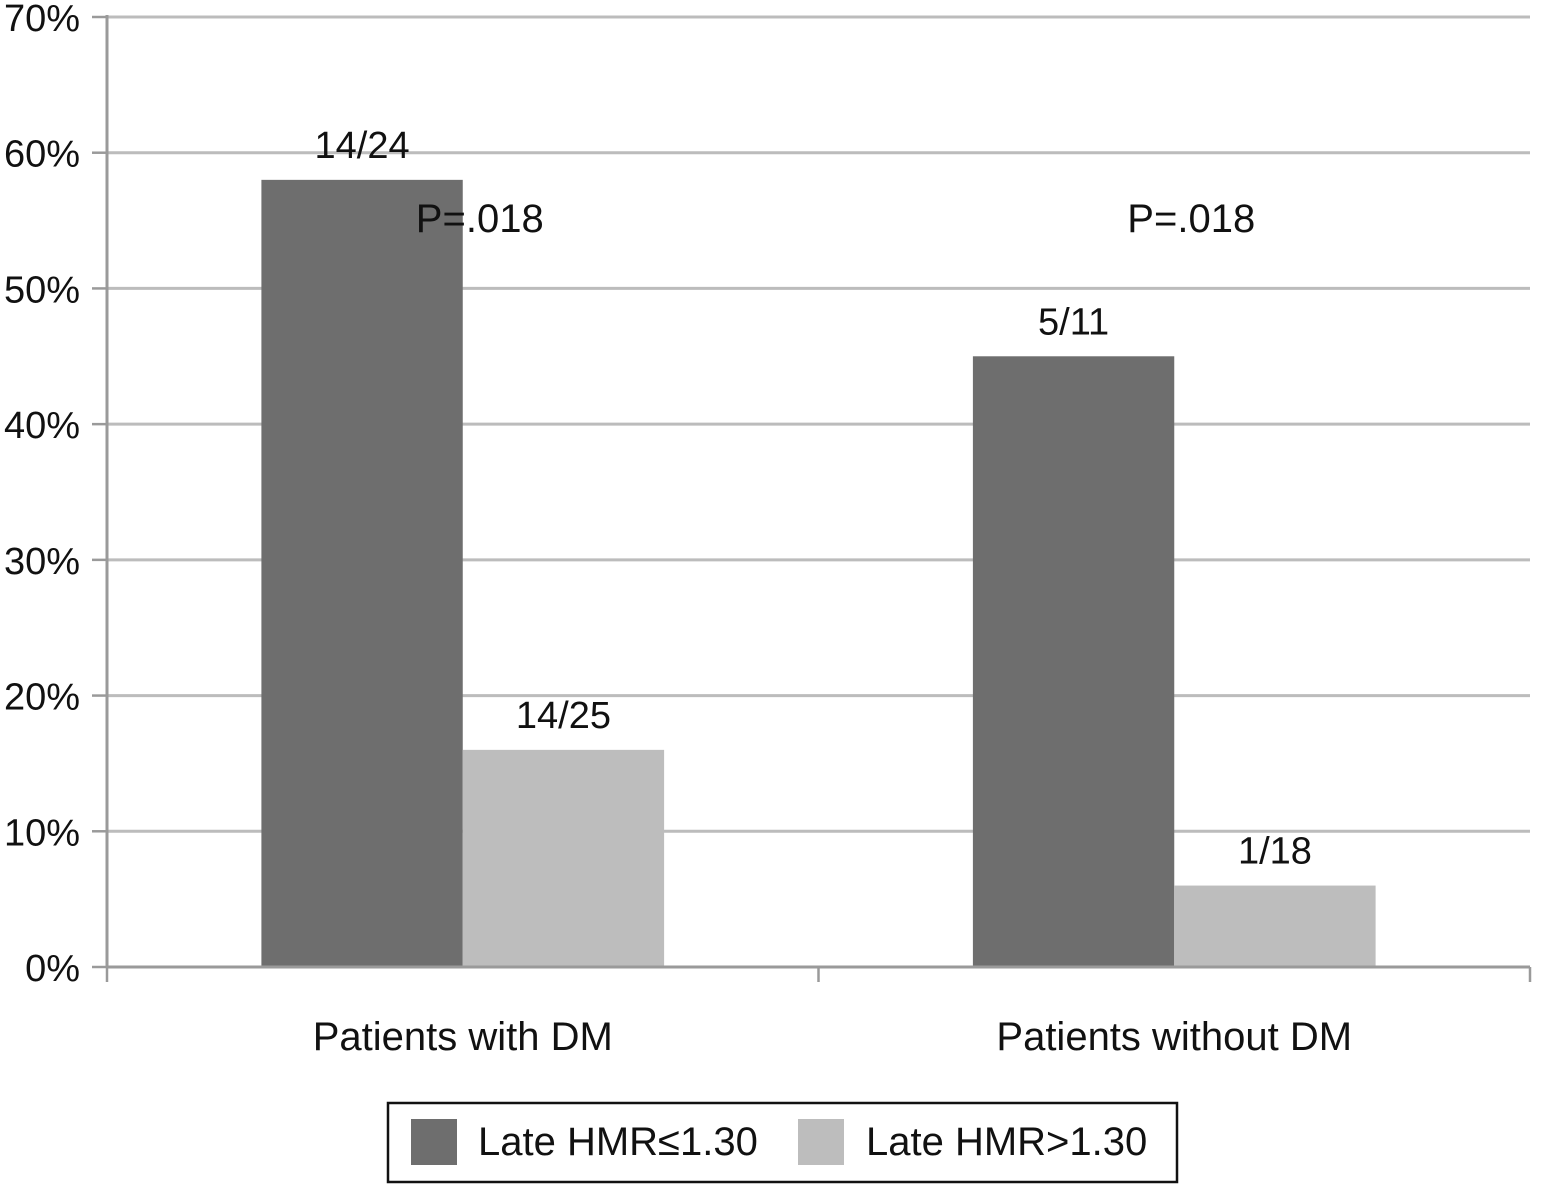 This screenshot has height=1185, width=1542. I want to click on p-value-annotation-0: P=.018, so click(480, 219).